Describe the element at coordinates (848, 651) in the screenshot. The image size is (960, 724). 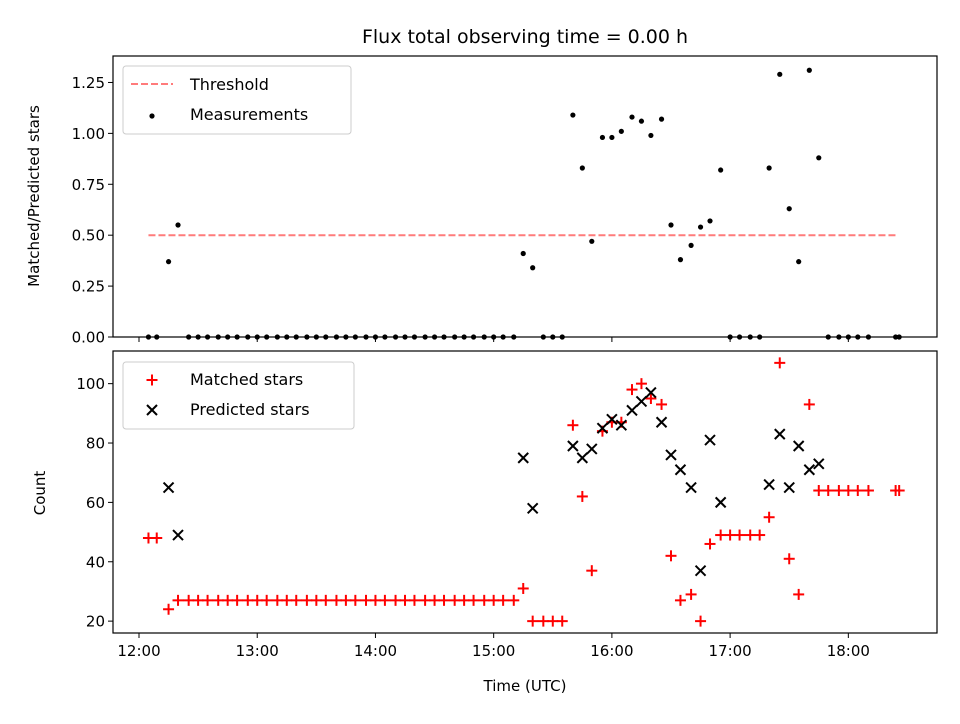
I see `bottom-x-tick-label: 18:00` at that location.